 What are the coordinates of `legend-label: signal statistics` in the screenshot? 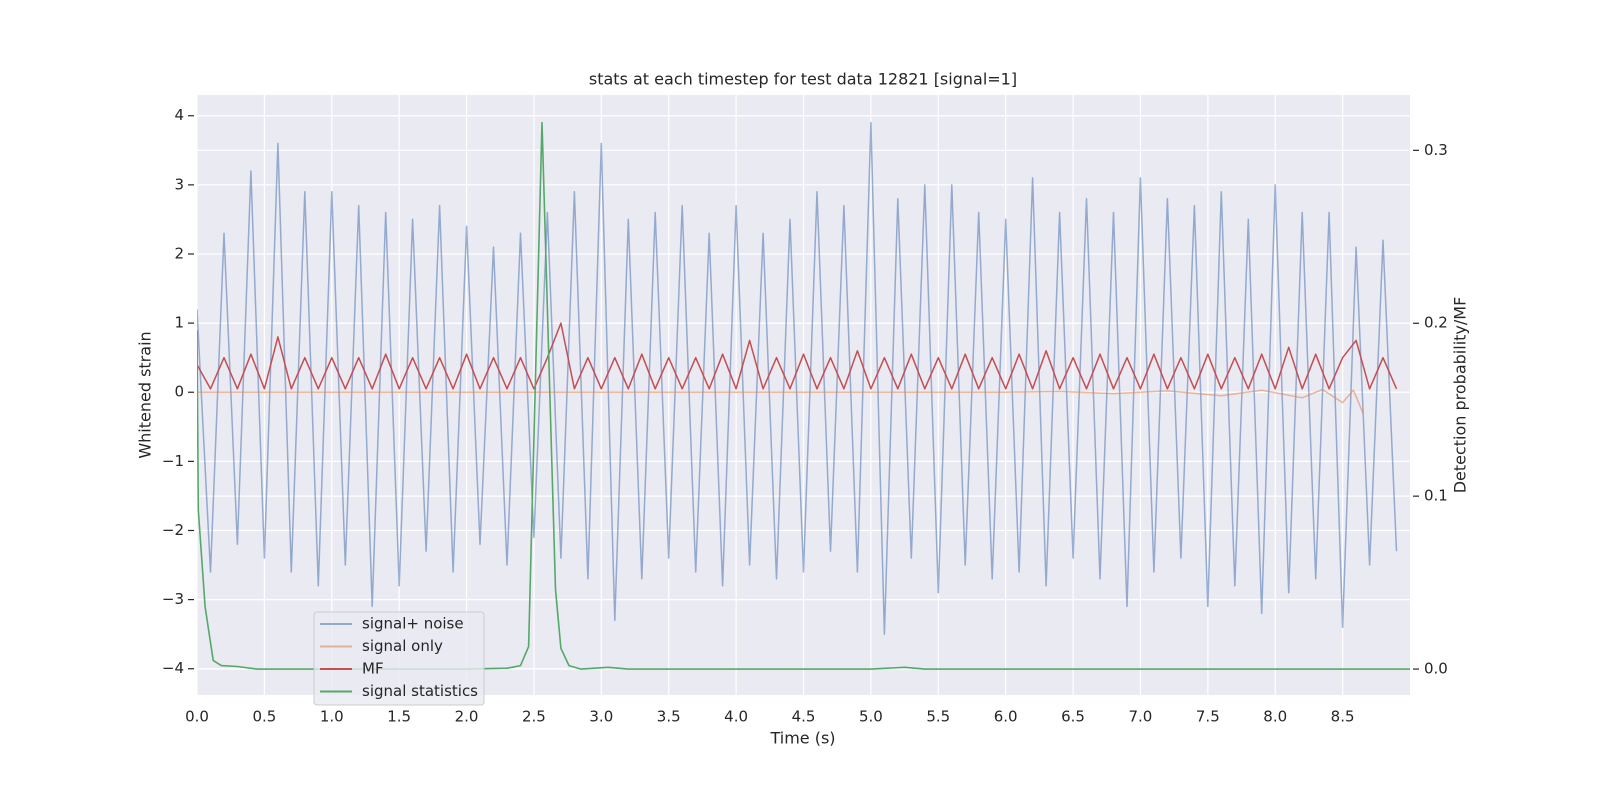 It's located at (420, 691).